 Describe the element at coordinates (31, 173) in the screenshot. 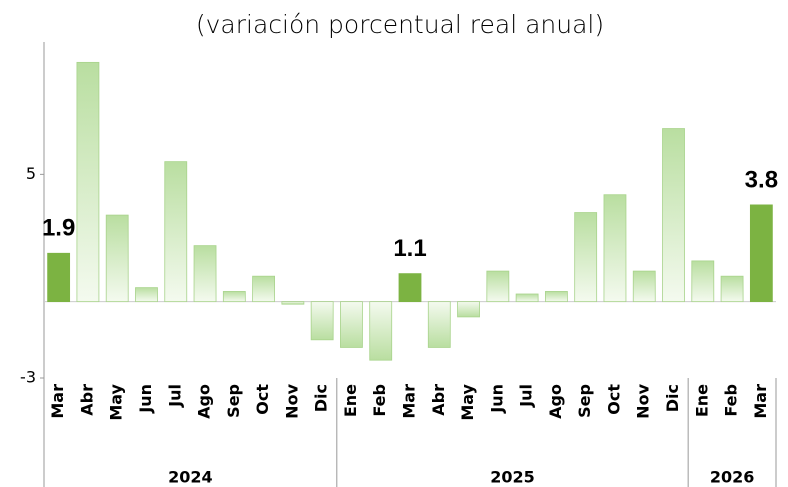

I see `y-tick-label: 5` at that location.